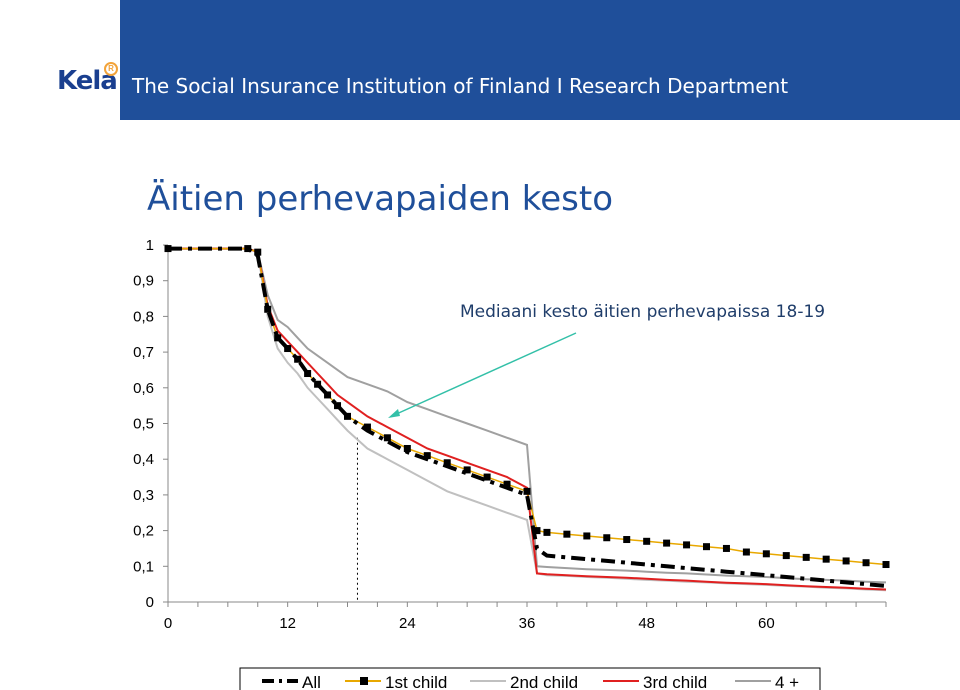  What do you see at coordinates (287, 623) in the screenshot?
I see `x-tick-label: 12` at bounding box center [287, 623].